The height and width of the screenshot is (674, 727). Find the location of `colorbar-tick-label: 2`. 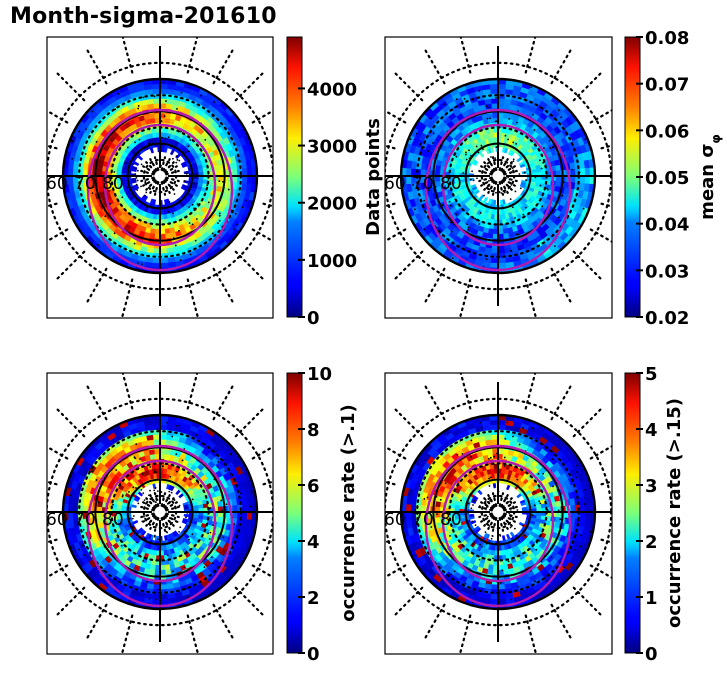

colorbar-tick-label: 2 is located at coordinates (313, 598).